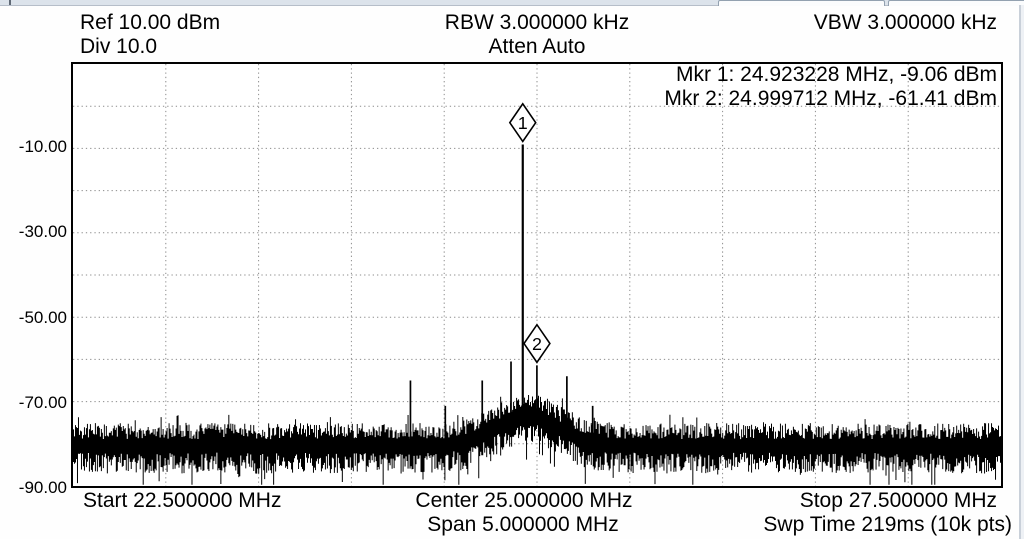 Image resolution: width=1024 pixels, height=539 pixels. What do you see at coordinates (523, 524) in the screenshot?
I see `span-label: Span 5.000000 MHz` at bounding box center [523, 524].